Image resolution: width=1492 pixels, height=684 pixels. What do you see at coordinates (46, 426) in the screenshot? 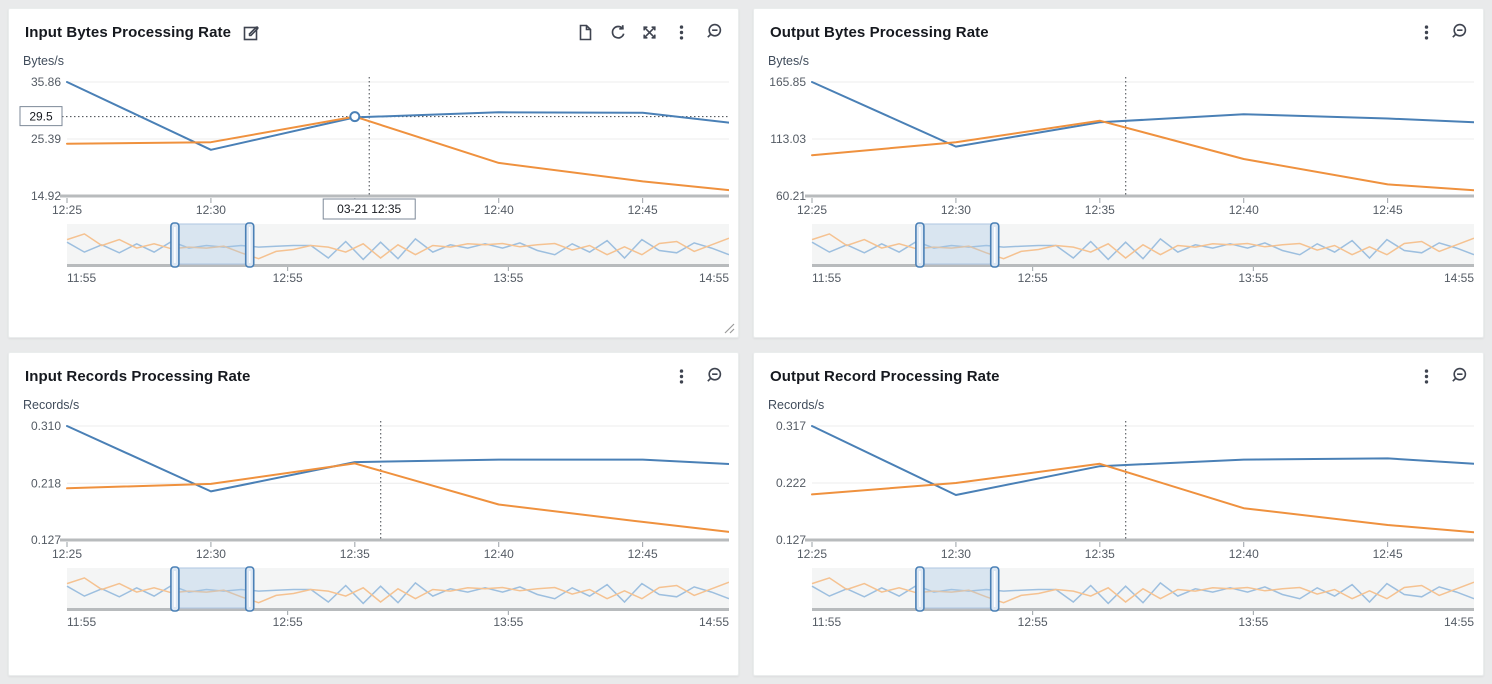
I see `y-tick-label: 0.310` at bounding box center [46, 426].